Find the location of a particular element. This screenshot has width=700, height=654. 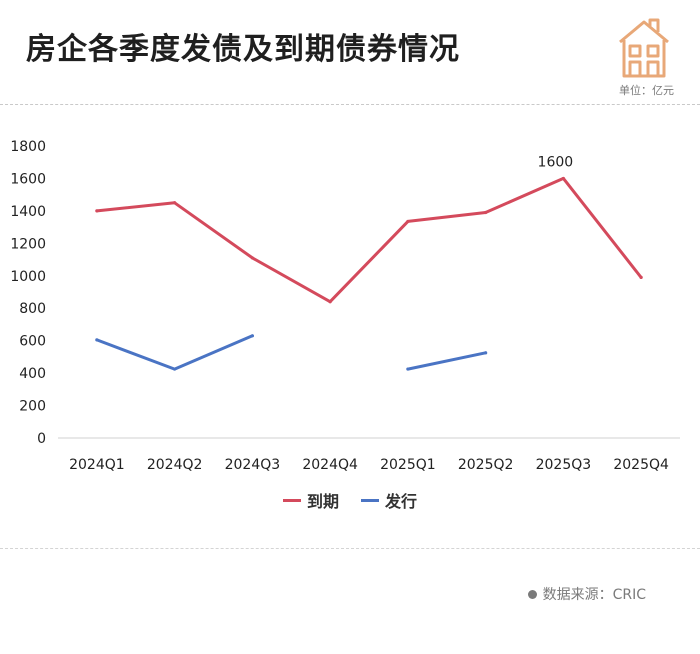

legend-label-issuance: 发行 is located at coordinates (401, 501).